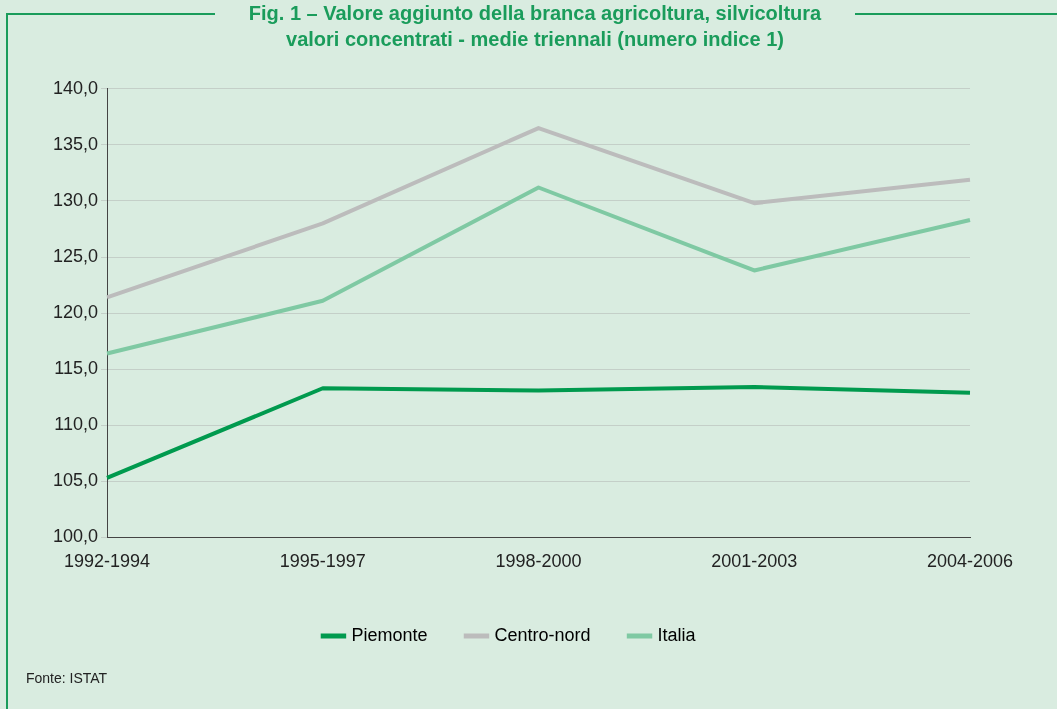 Image resolution: width=1057 pixels, height=709 pixels. Describe the element at coordinates (76, 312) in the screenshot. I see `y-tick-label: 120,0` at that location.